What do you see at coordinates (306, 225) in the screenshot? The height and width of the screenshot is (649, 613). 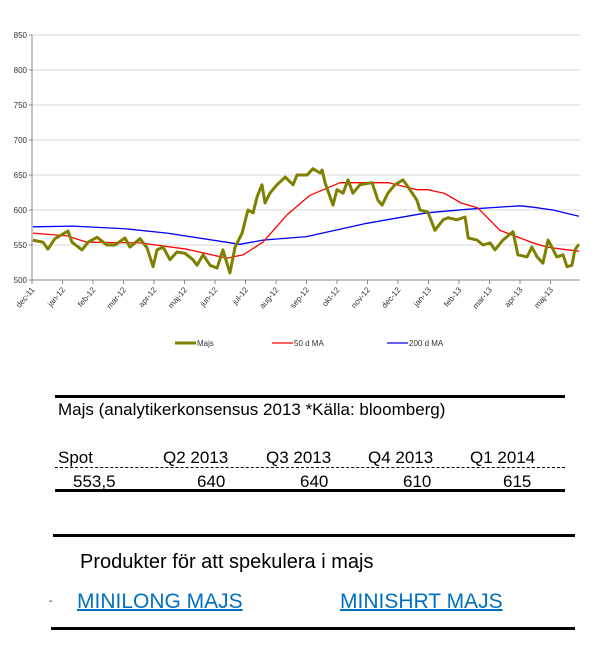 I see `series-line-200-d-ma` at bounding box center [306, 225].